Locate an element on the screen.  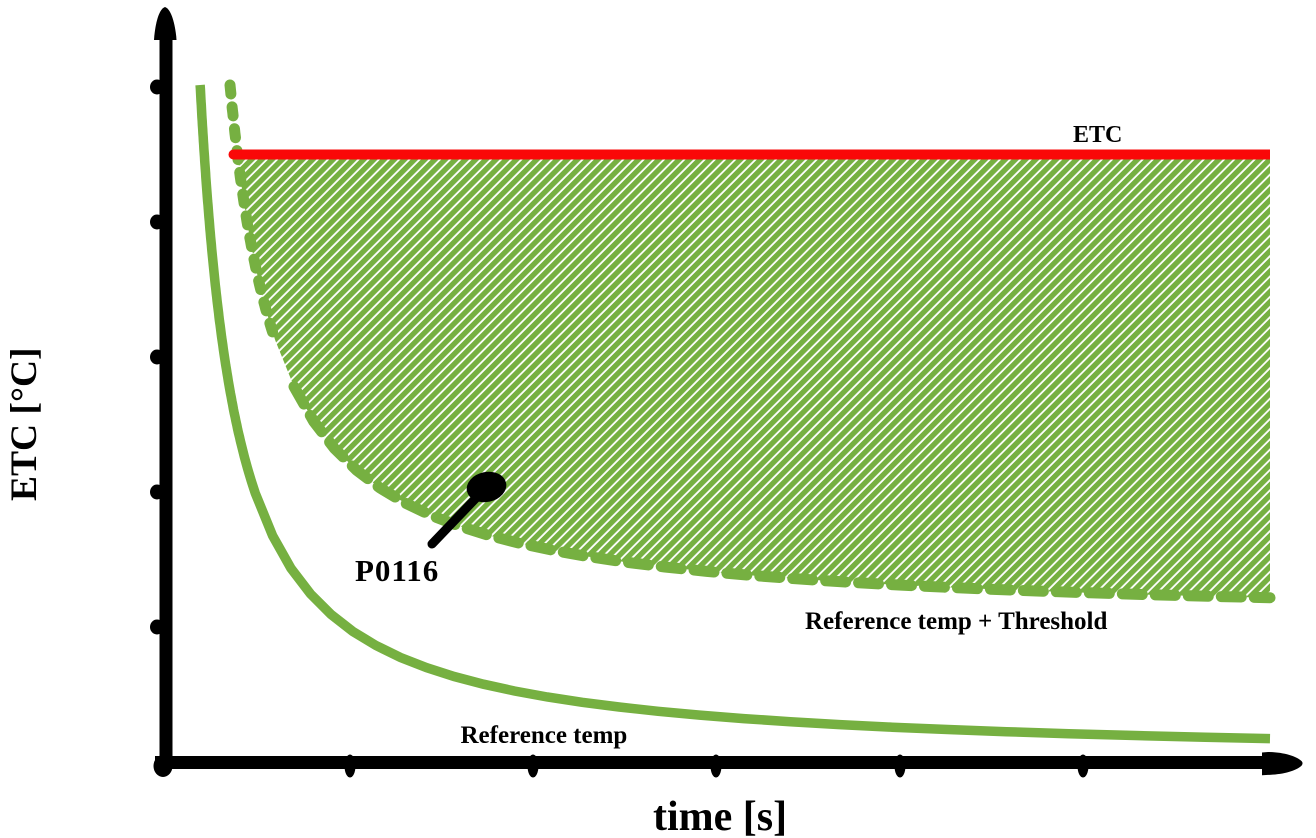
svg-text: Reference temp is located at coordinates (544, 735).